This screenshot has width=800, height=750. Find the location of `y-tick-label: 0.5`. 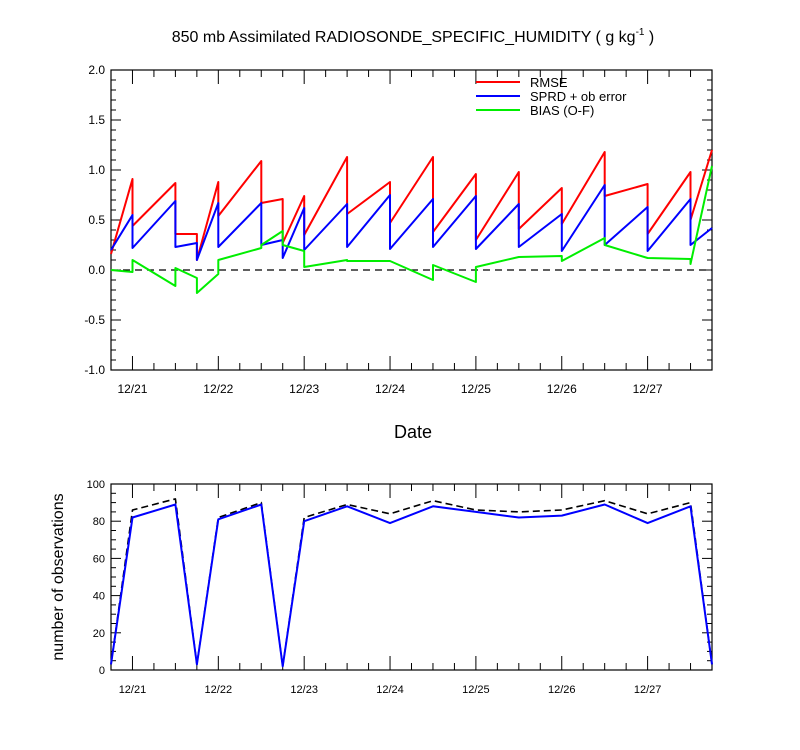

y-tick-label: 0.5 is located at coordinates (96, 220).